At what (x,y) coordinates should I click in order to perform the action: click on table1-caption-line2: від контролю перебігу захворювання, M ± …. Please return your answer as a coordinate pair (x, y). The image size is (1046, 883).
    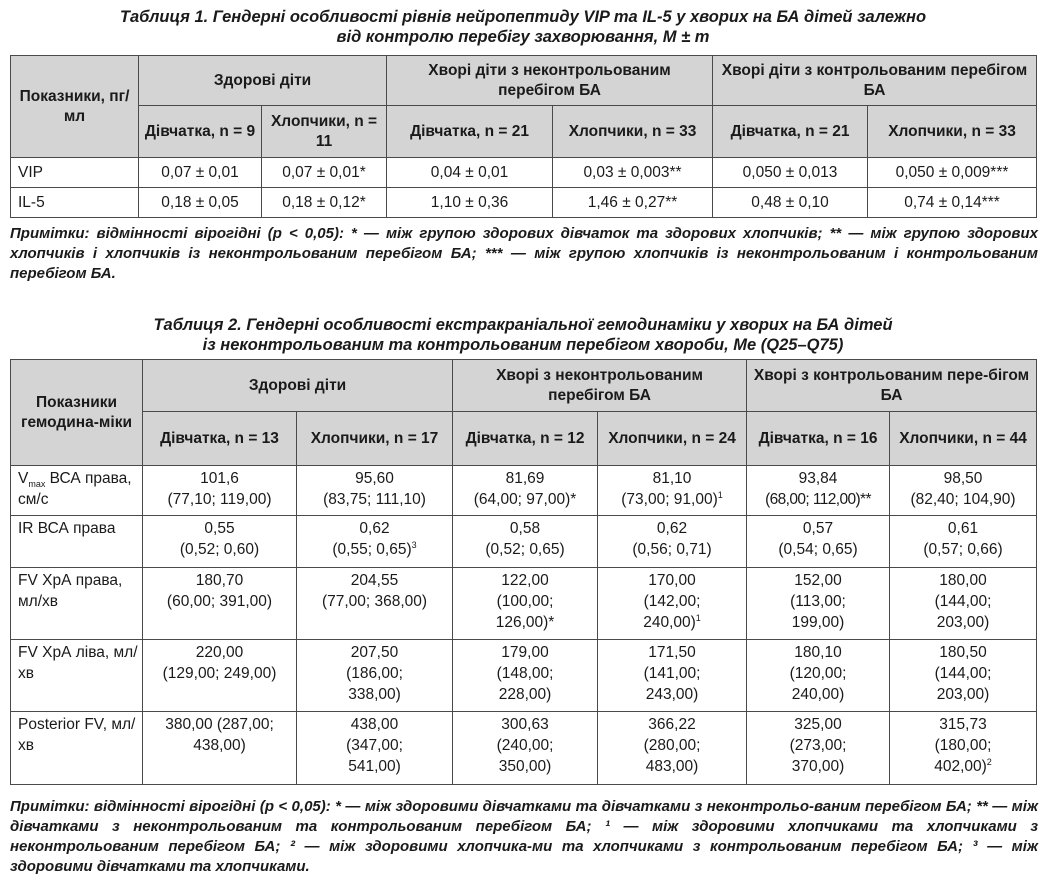
    Looking at the image, I should click on (523, 37).